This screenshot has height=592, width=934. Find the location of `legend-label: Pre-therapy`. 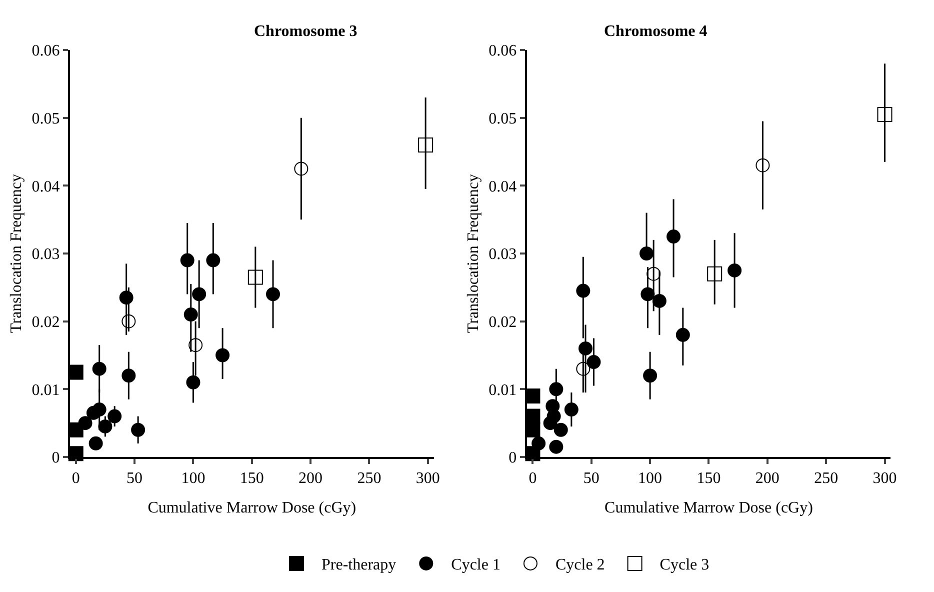

legend-label: Pre-therapy is located at coordinates (359, 565).